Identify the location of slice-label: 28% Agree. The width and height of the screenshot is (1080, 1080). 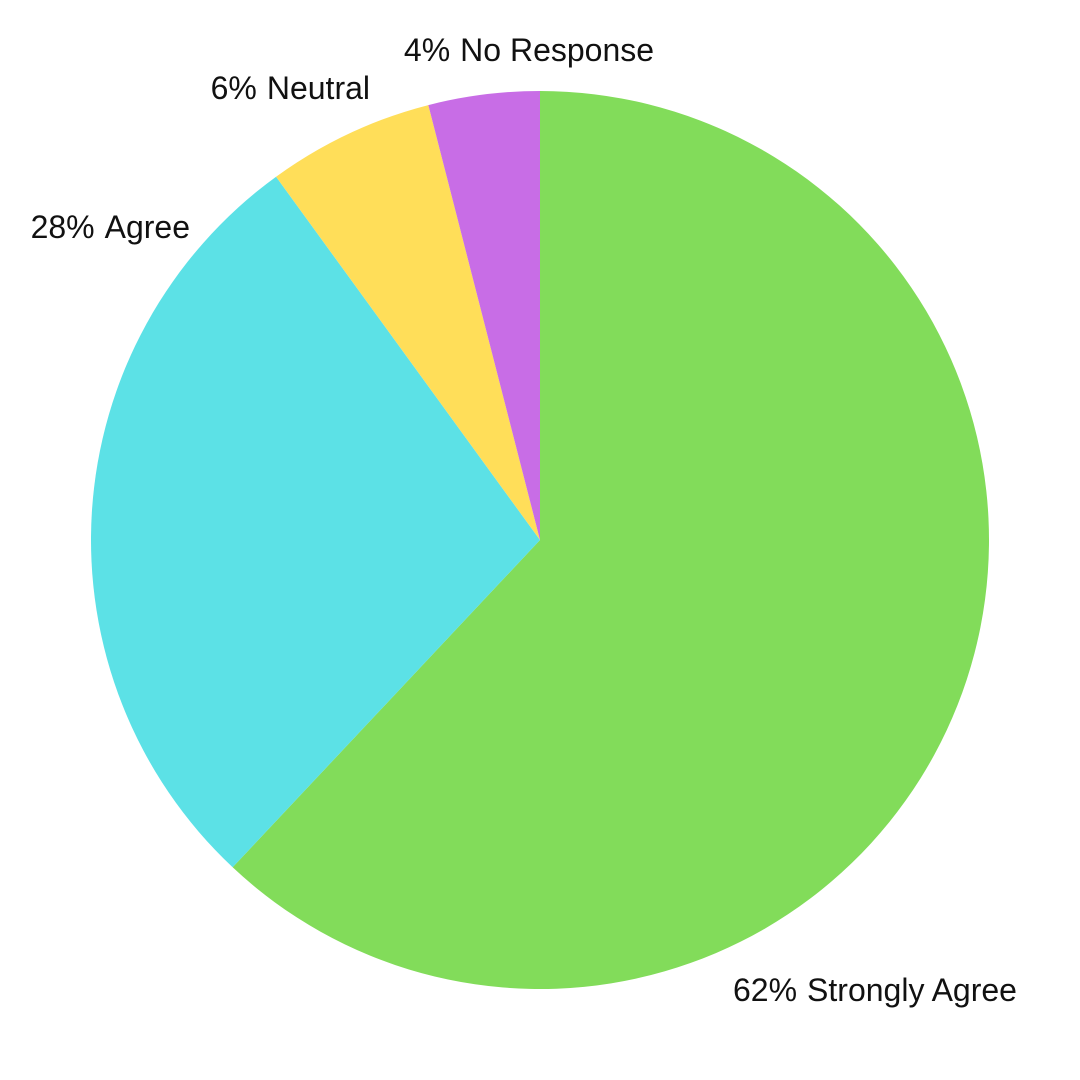
(110, 227).